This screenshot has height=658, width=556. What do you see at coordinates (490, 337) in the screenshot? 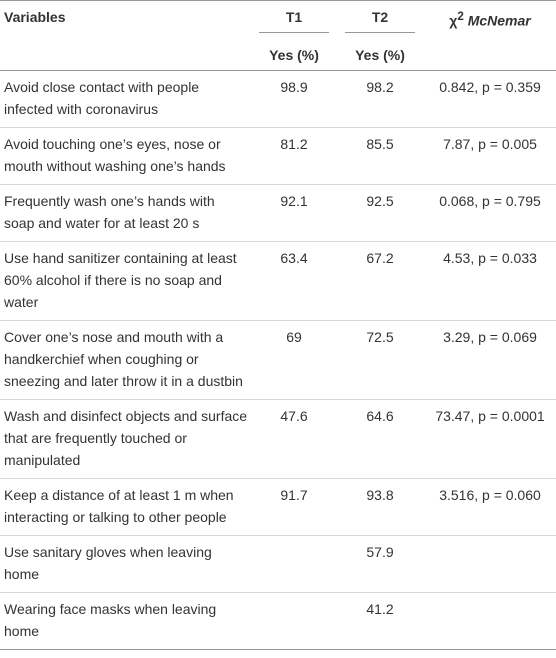
I see `stat-cell: 3.29, p = 0.069` at bounding box center [490, 337].